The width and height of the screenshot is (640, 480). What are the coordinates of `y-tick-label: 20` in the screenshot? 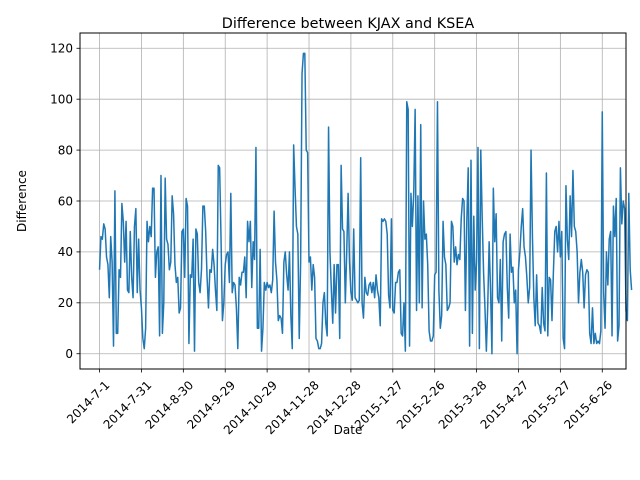 It's located at (65, 303).